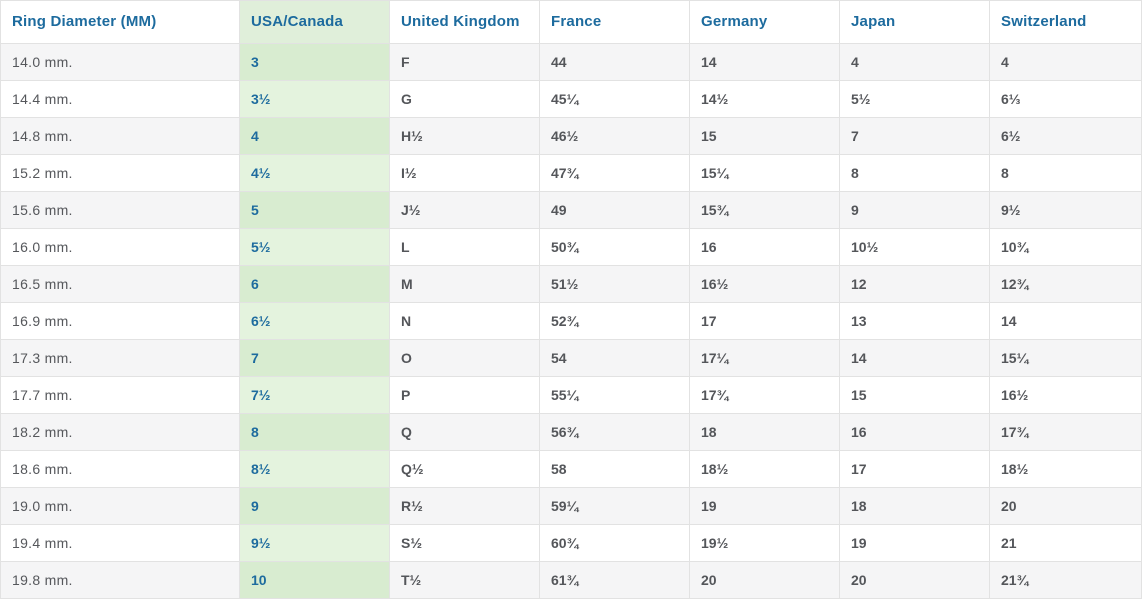 This screenshot has height=599, width=1142. Describe the element at coordinates (314, 358) in the screenshot. I see `table-cell-usa-canada: 7` at that location.